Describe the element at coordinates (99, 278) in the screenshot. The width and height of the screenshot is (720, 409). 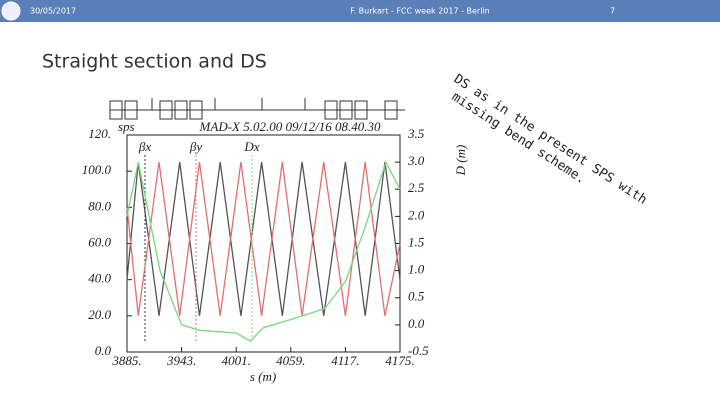
I see `y-tick-label: 40.0` at that location.